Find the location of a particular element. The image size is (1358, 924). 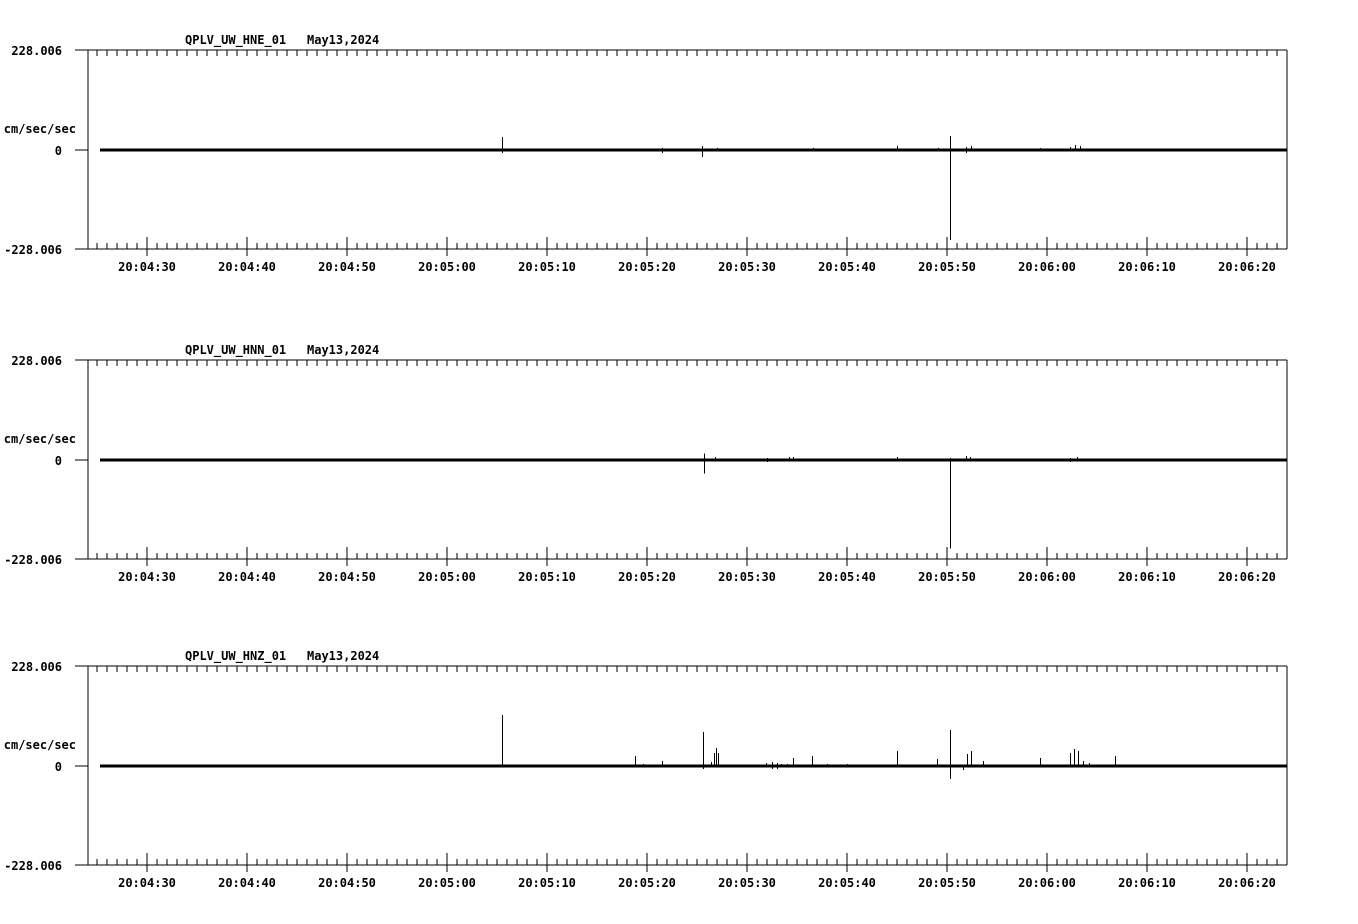

panel-title: QPLV_UW_HNN_01 is located at coordinates (235, 350).